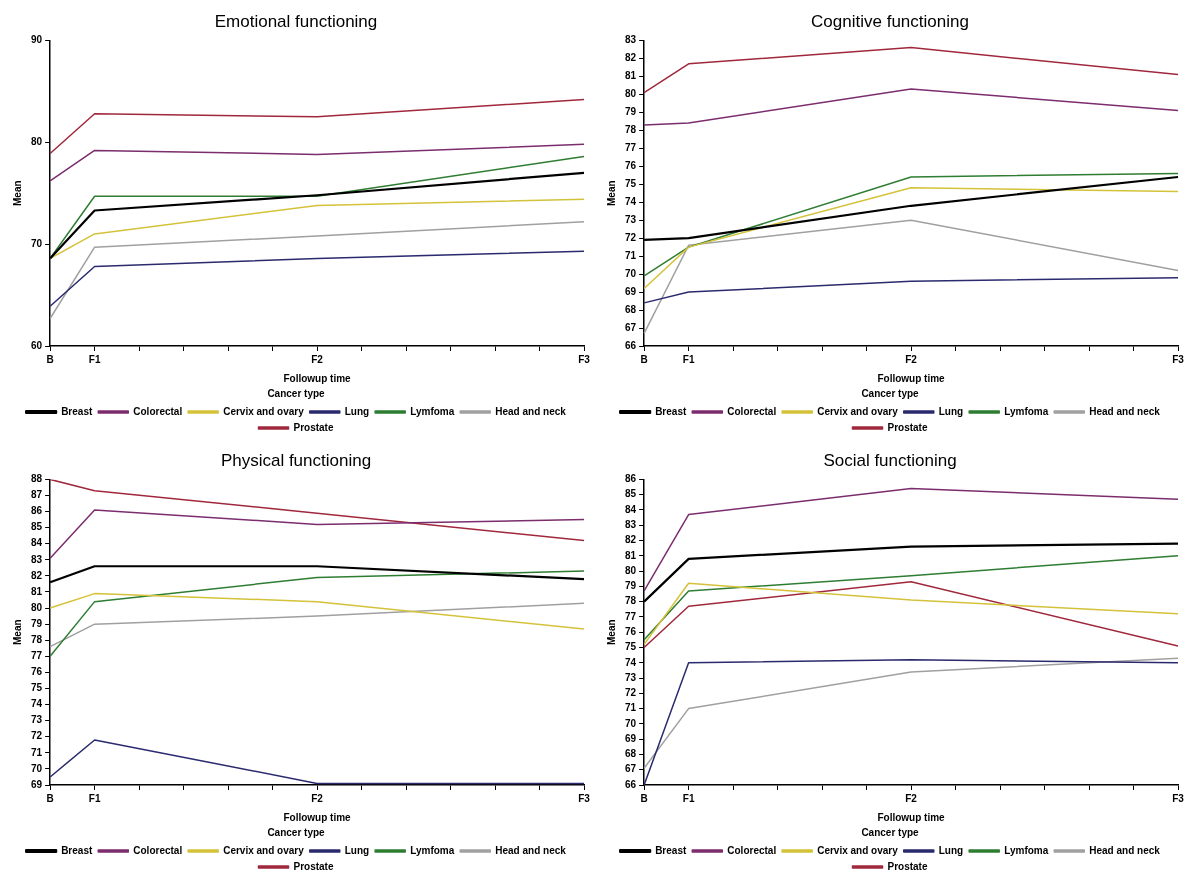 The image size is (1201, 896). Describe the element at coordinates (631, 784) in the screenshot. I see `y-tick-label: 66` at that location.